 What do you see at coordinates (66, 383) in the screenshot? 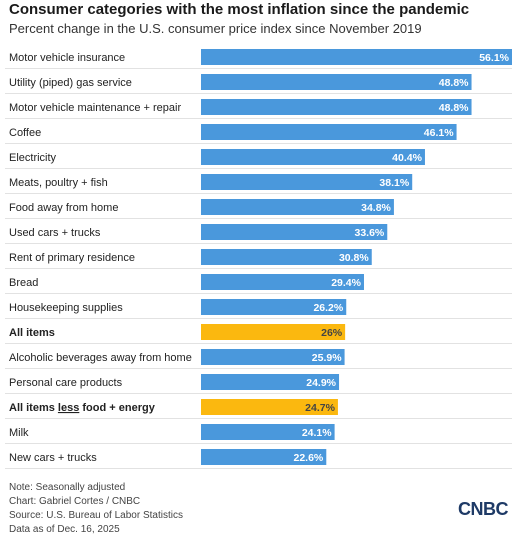
I see `category-label: Personal care products` at bounding box center [66, 383].